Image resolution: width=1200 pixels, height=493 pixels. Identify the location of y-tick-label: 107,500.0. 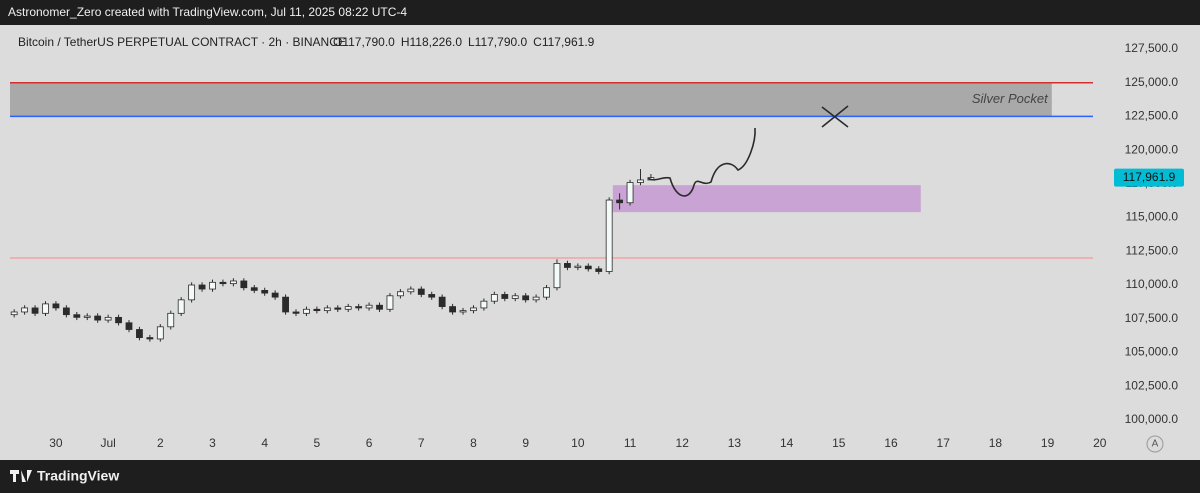
(1152, 318).